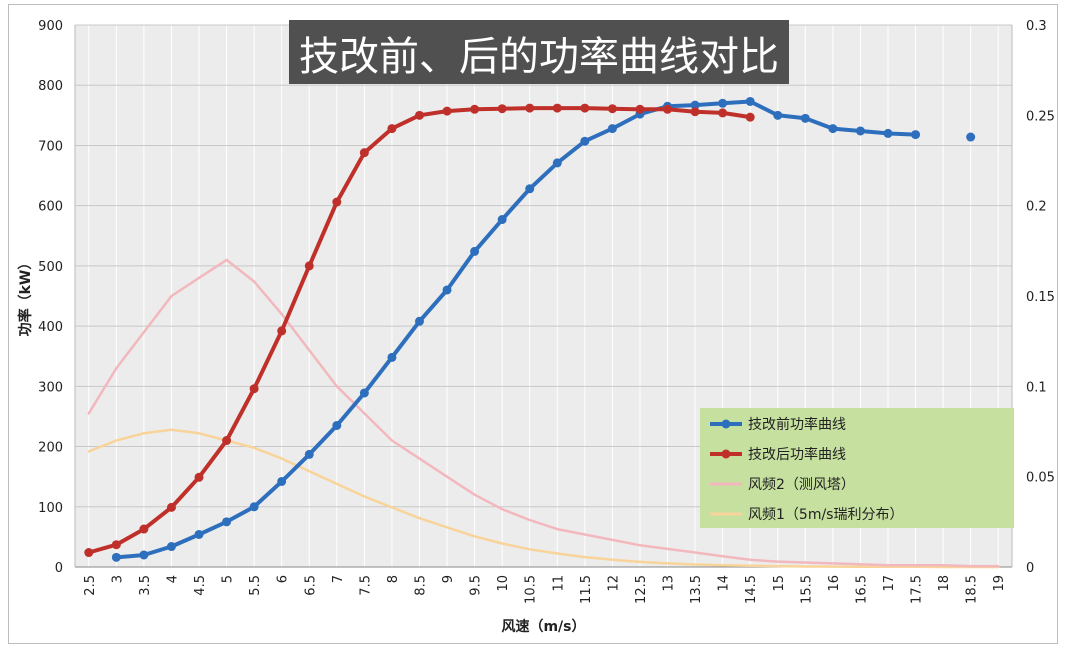 This screenshot has height=650, width=1066. Describe the element at coordinates (25, 296) in the screenshot. I see `y-axis-title: 功率（kW）` at that location.